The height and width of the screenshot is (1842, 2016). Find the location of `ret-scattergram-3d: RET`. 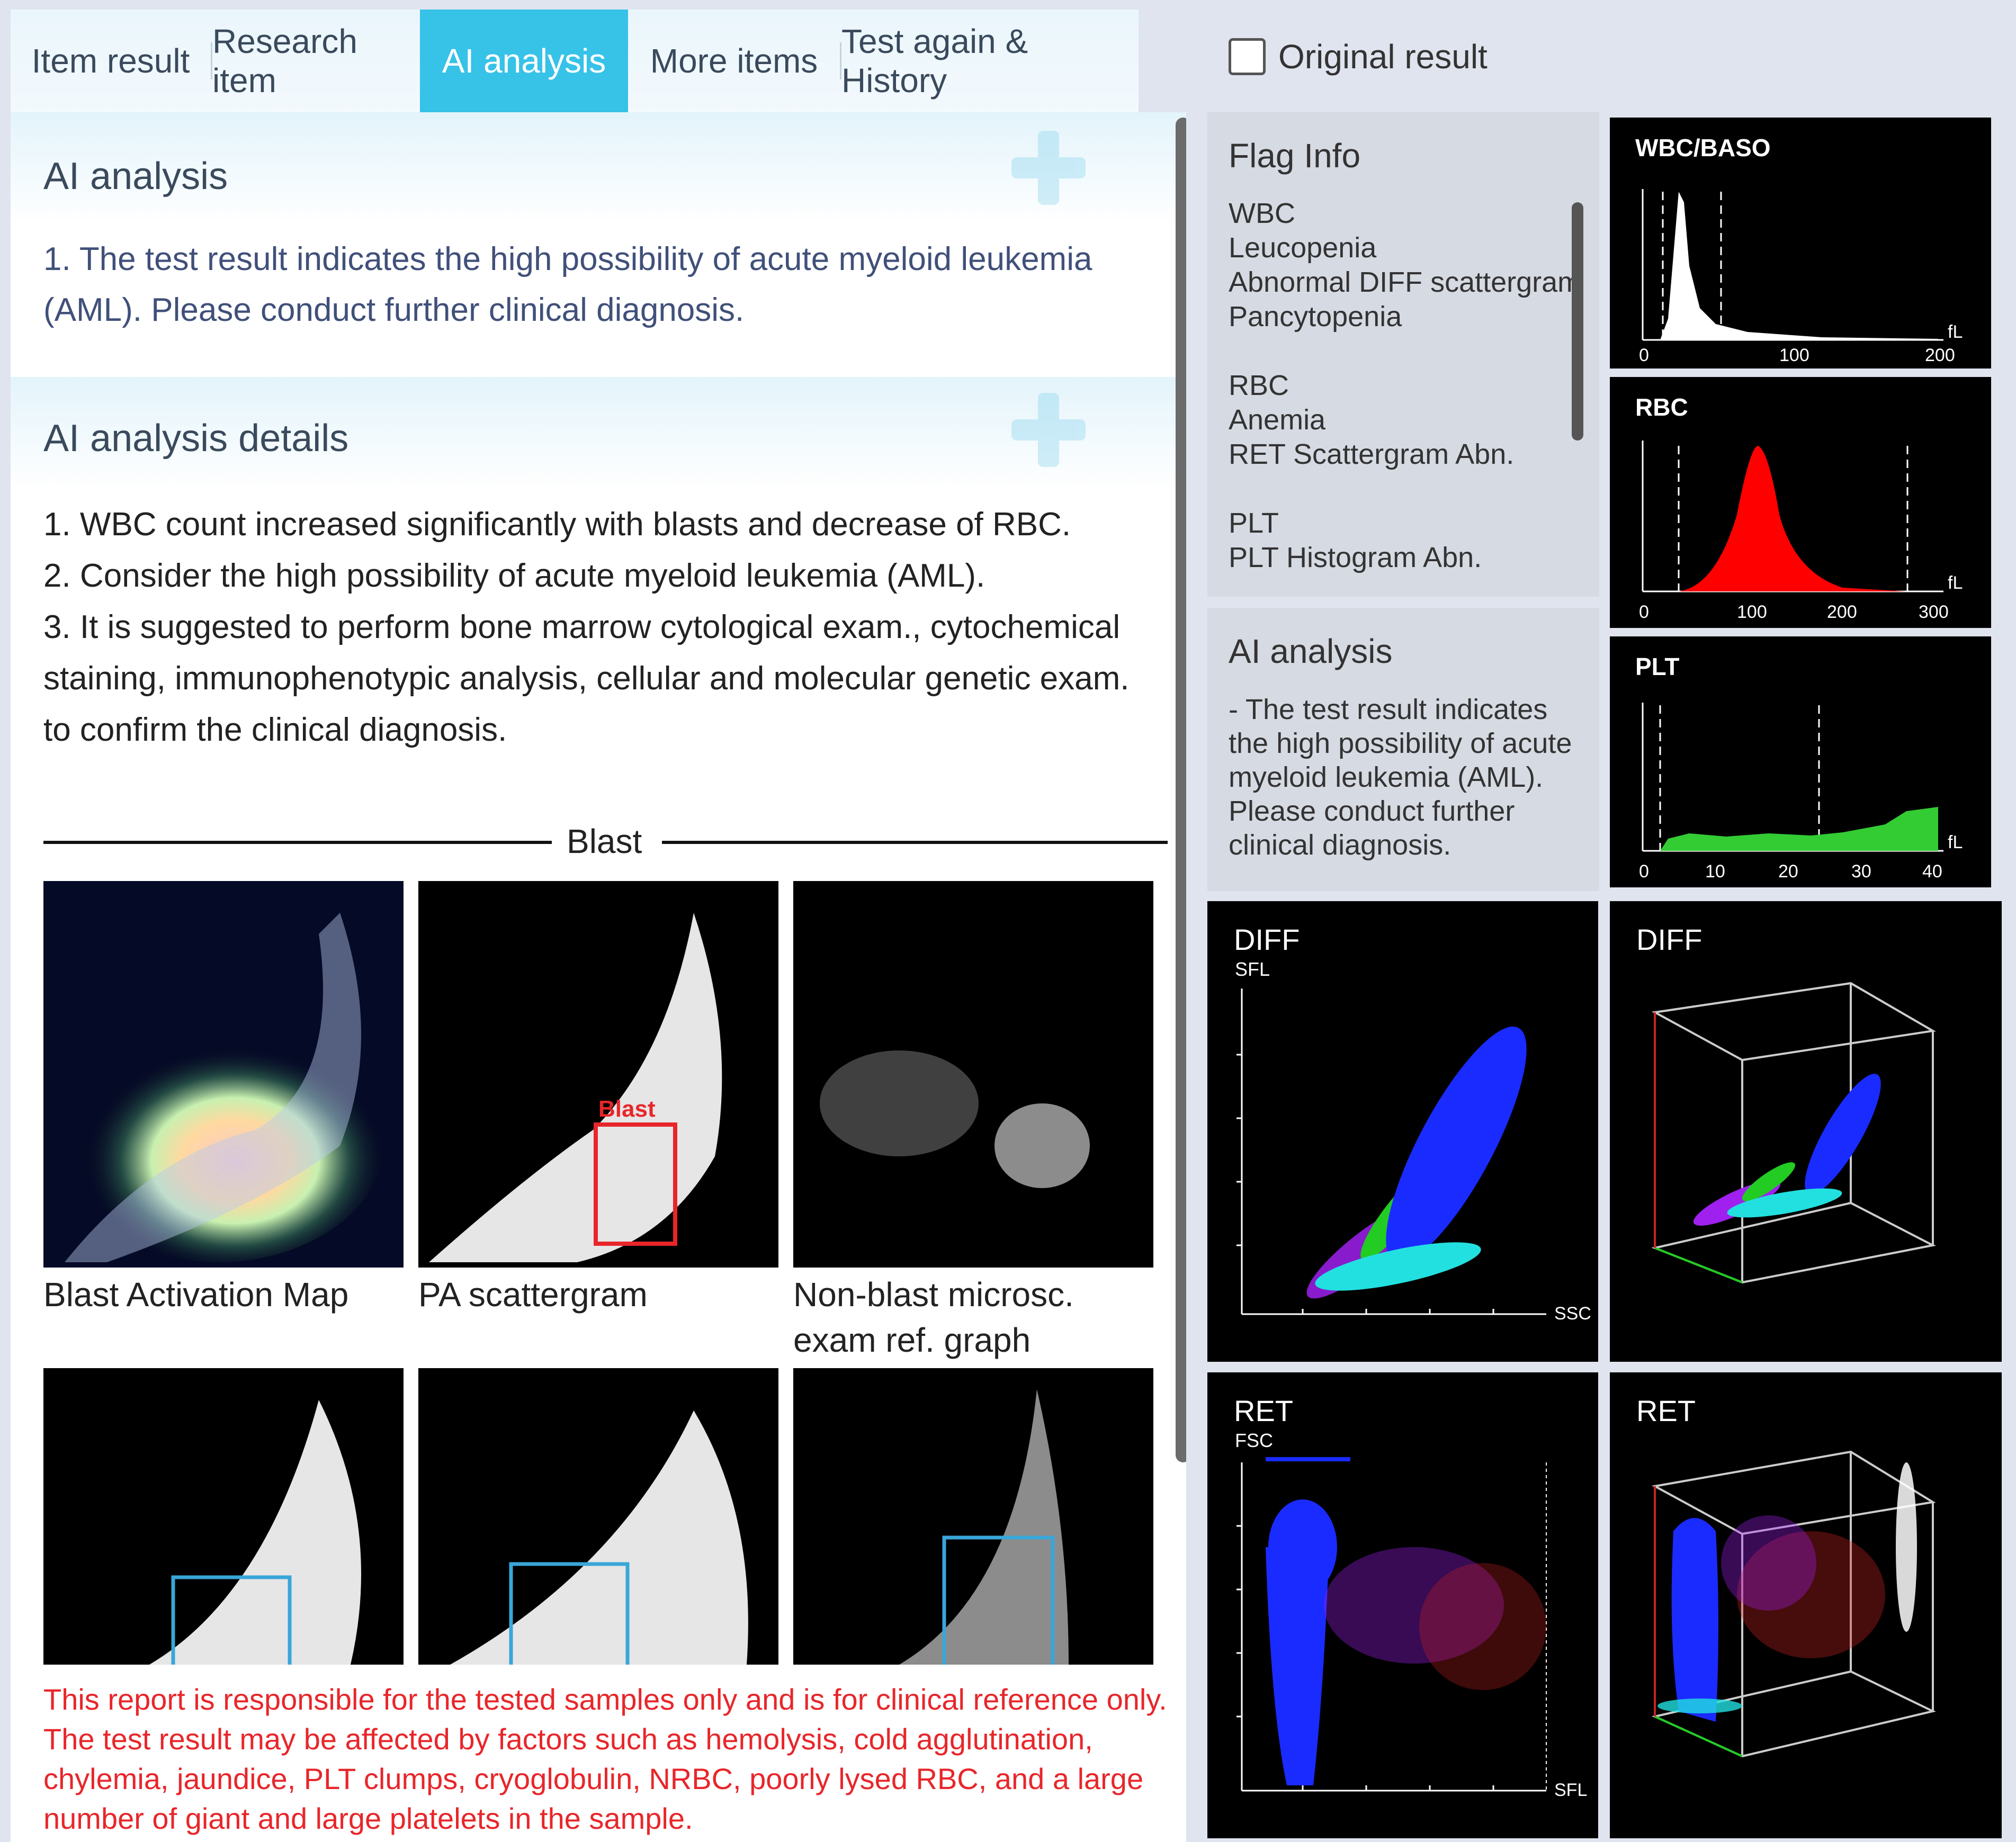

ret-scattergram-3d: RET is located at coordinates (1806, 1605).